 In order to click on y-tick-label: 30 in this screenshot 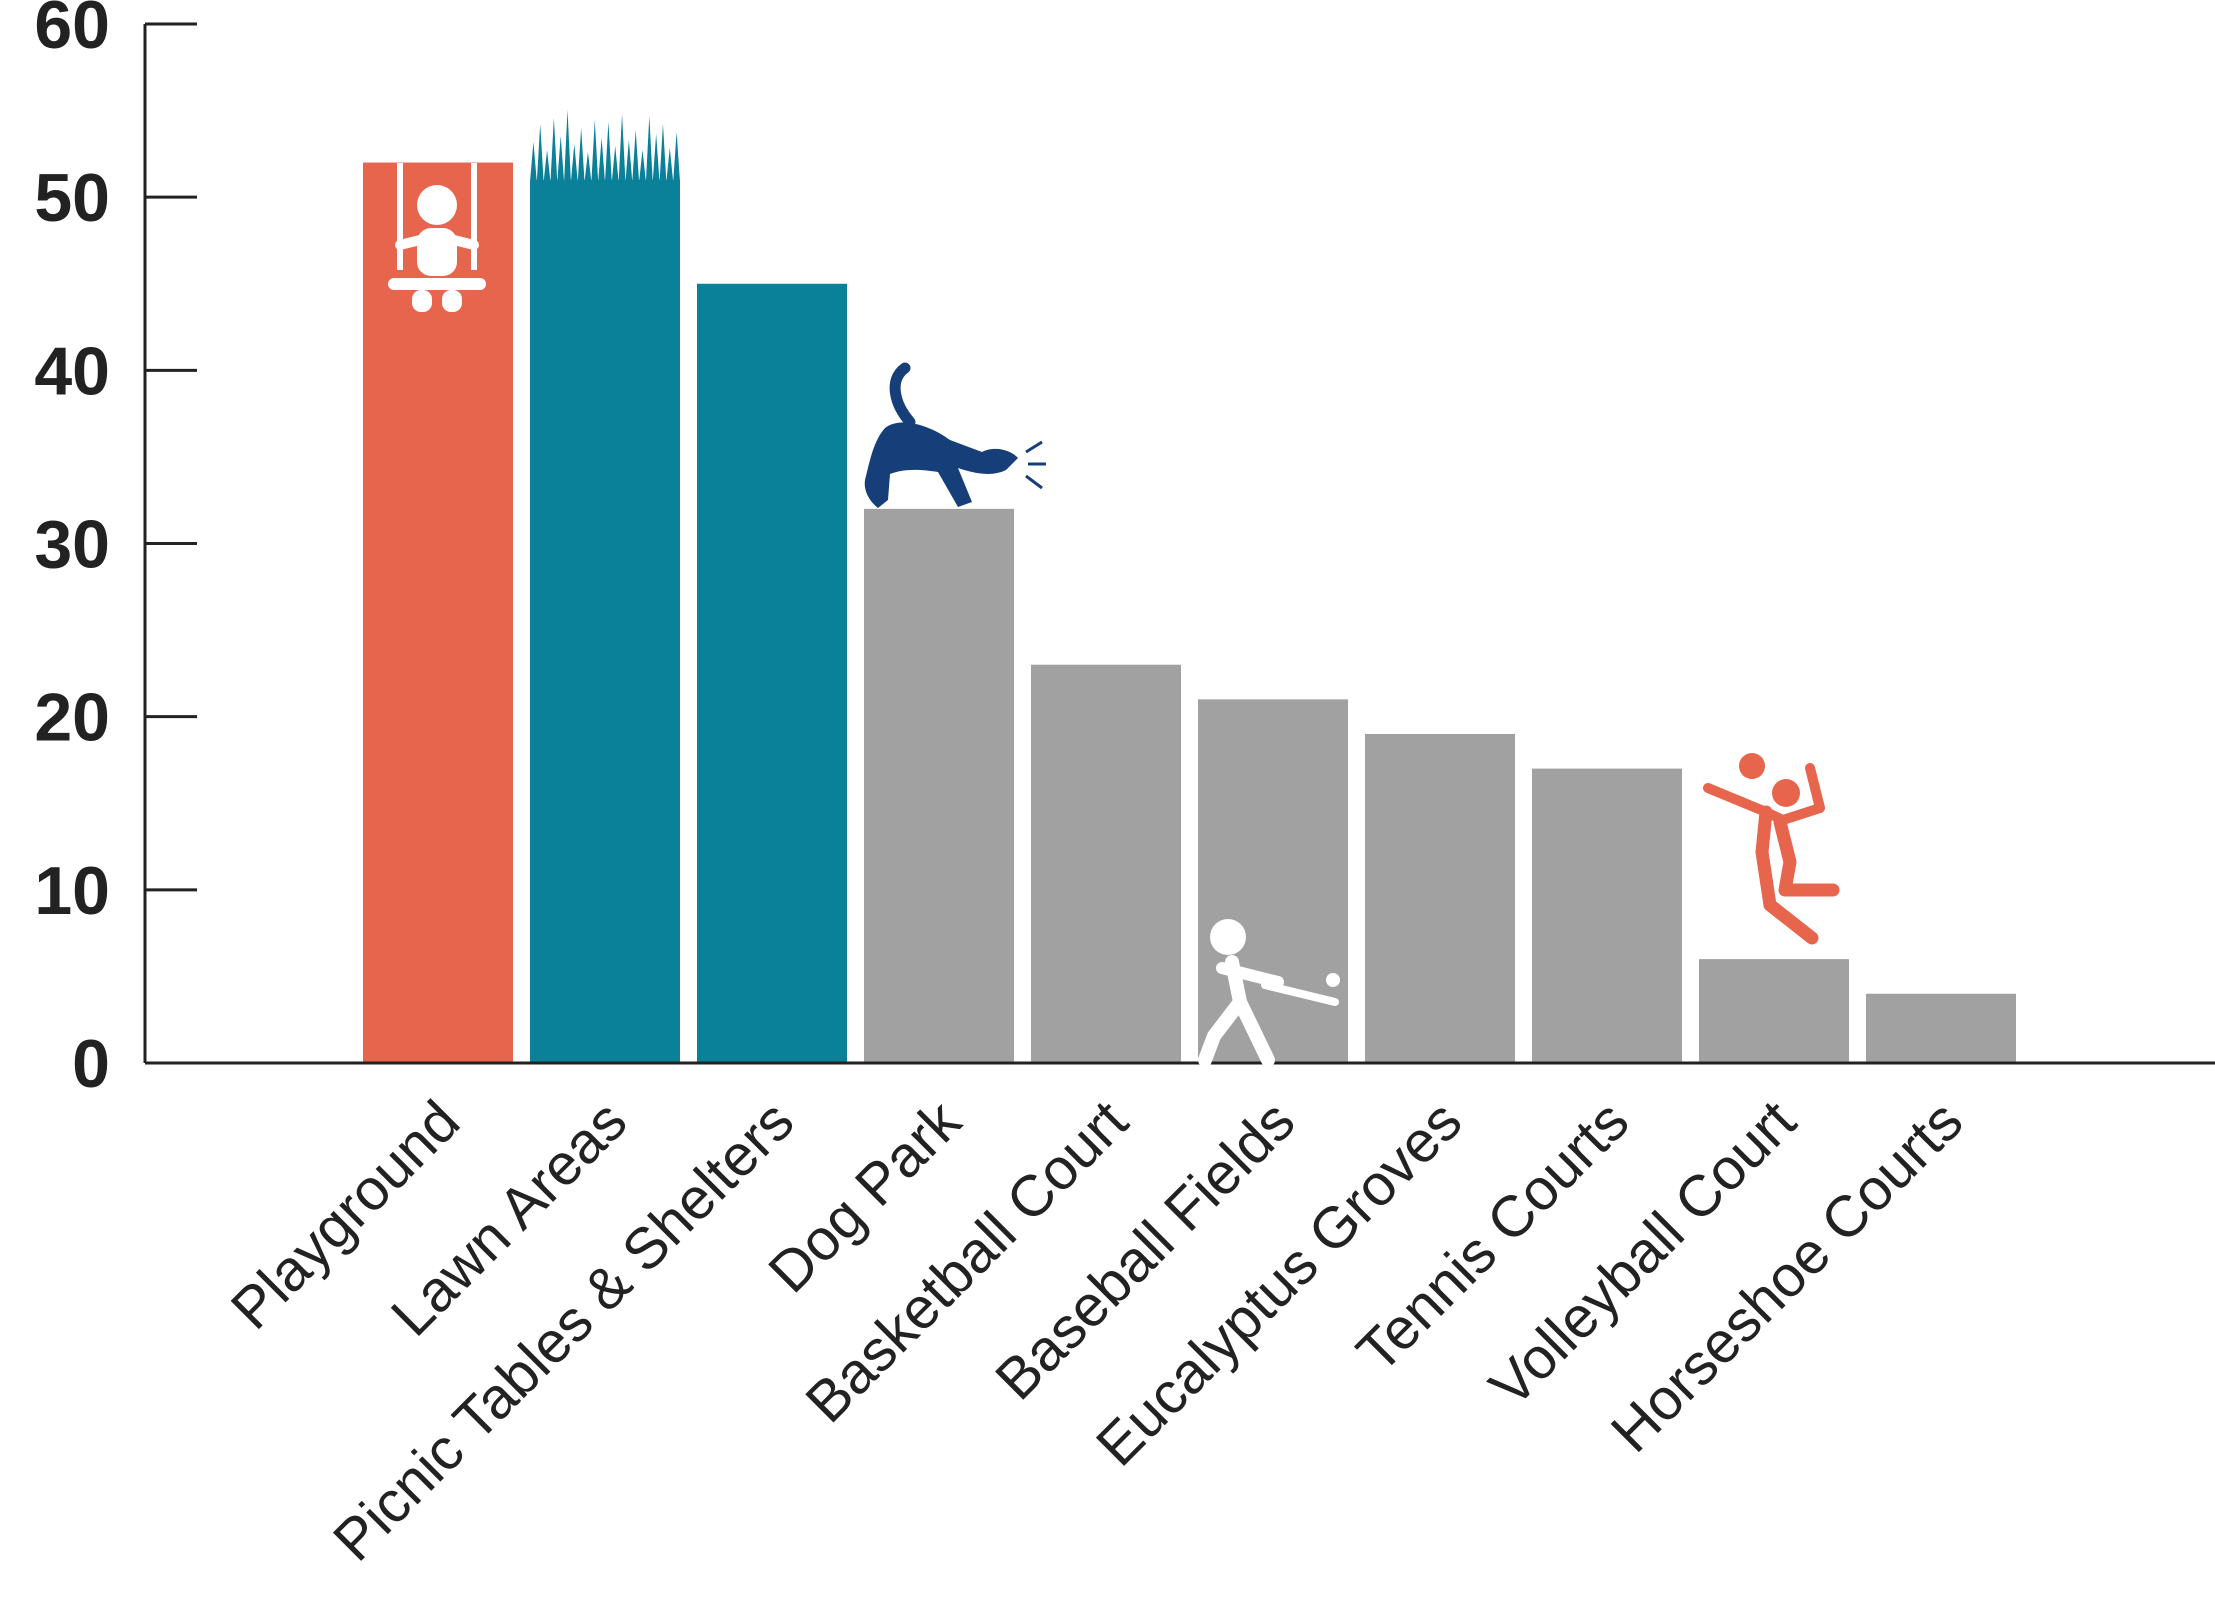, I will do `click(72, 545)`.